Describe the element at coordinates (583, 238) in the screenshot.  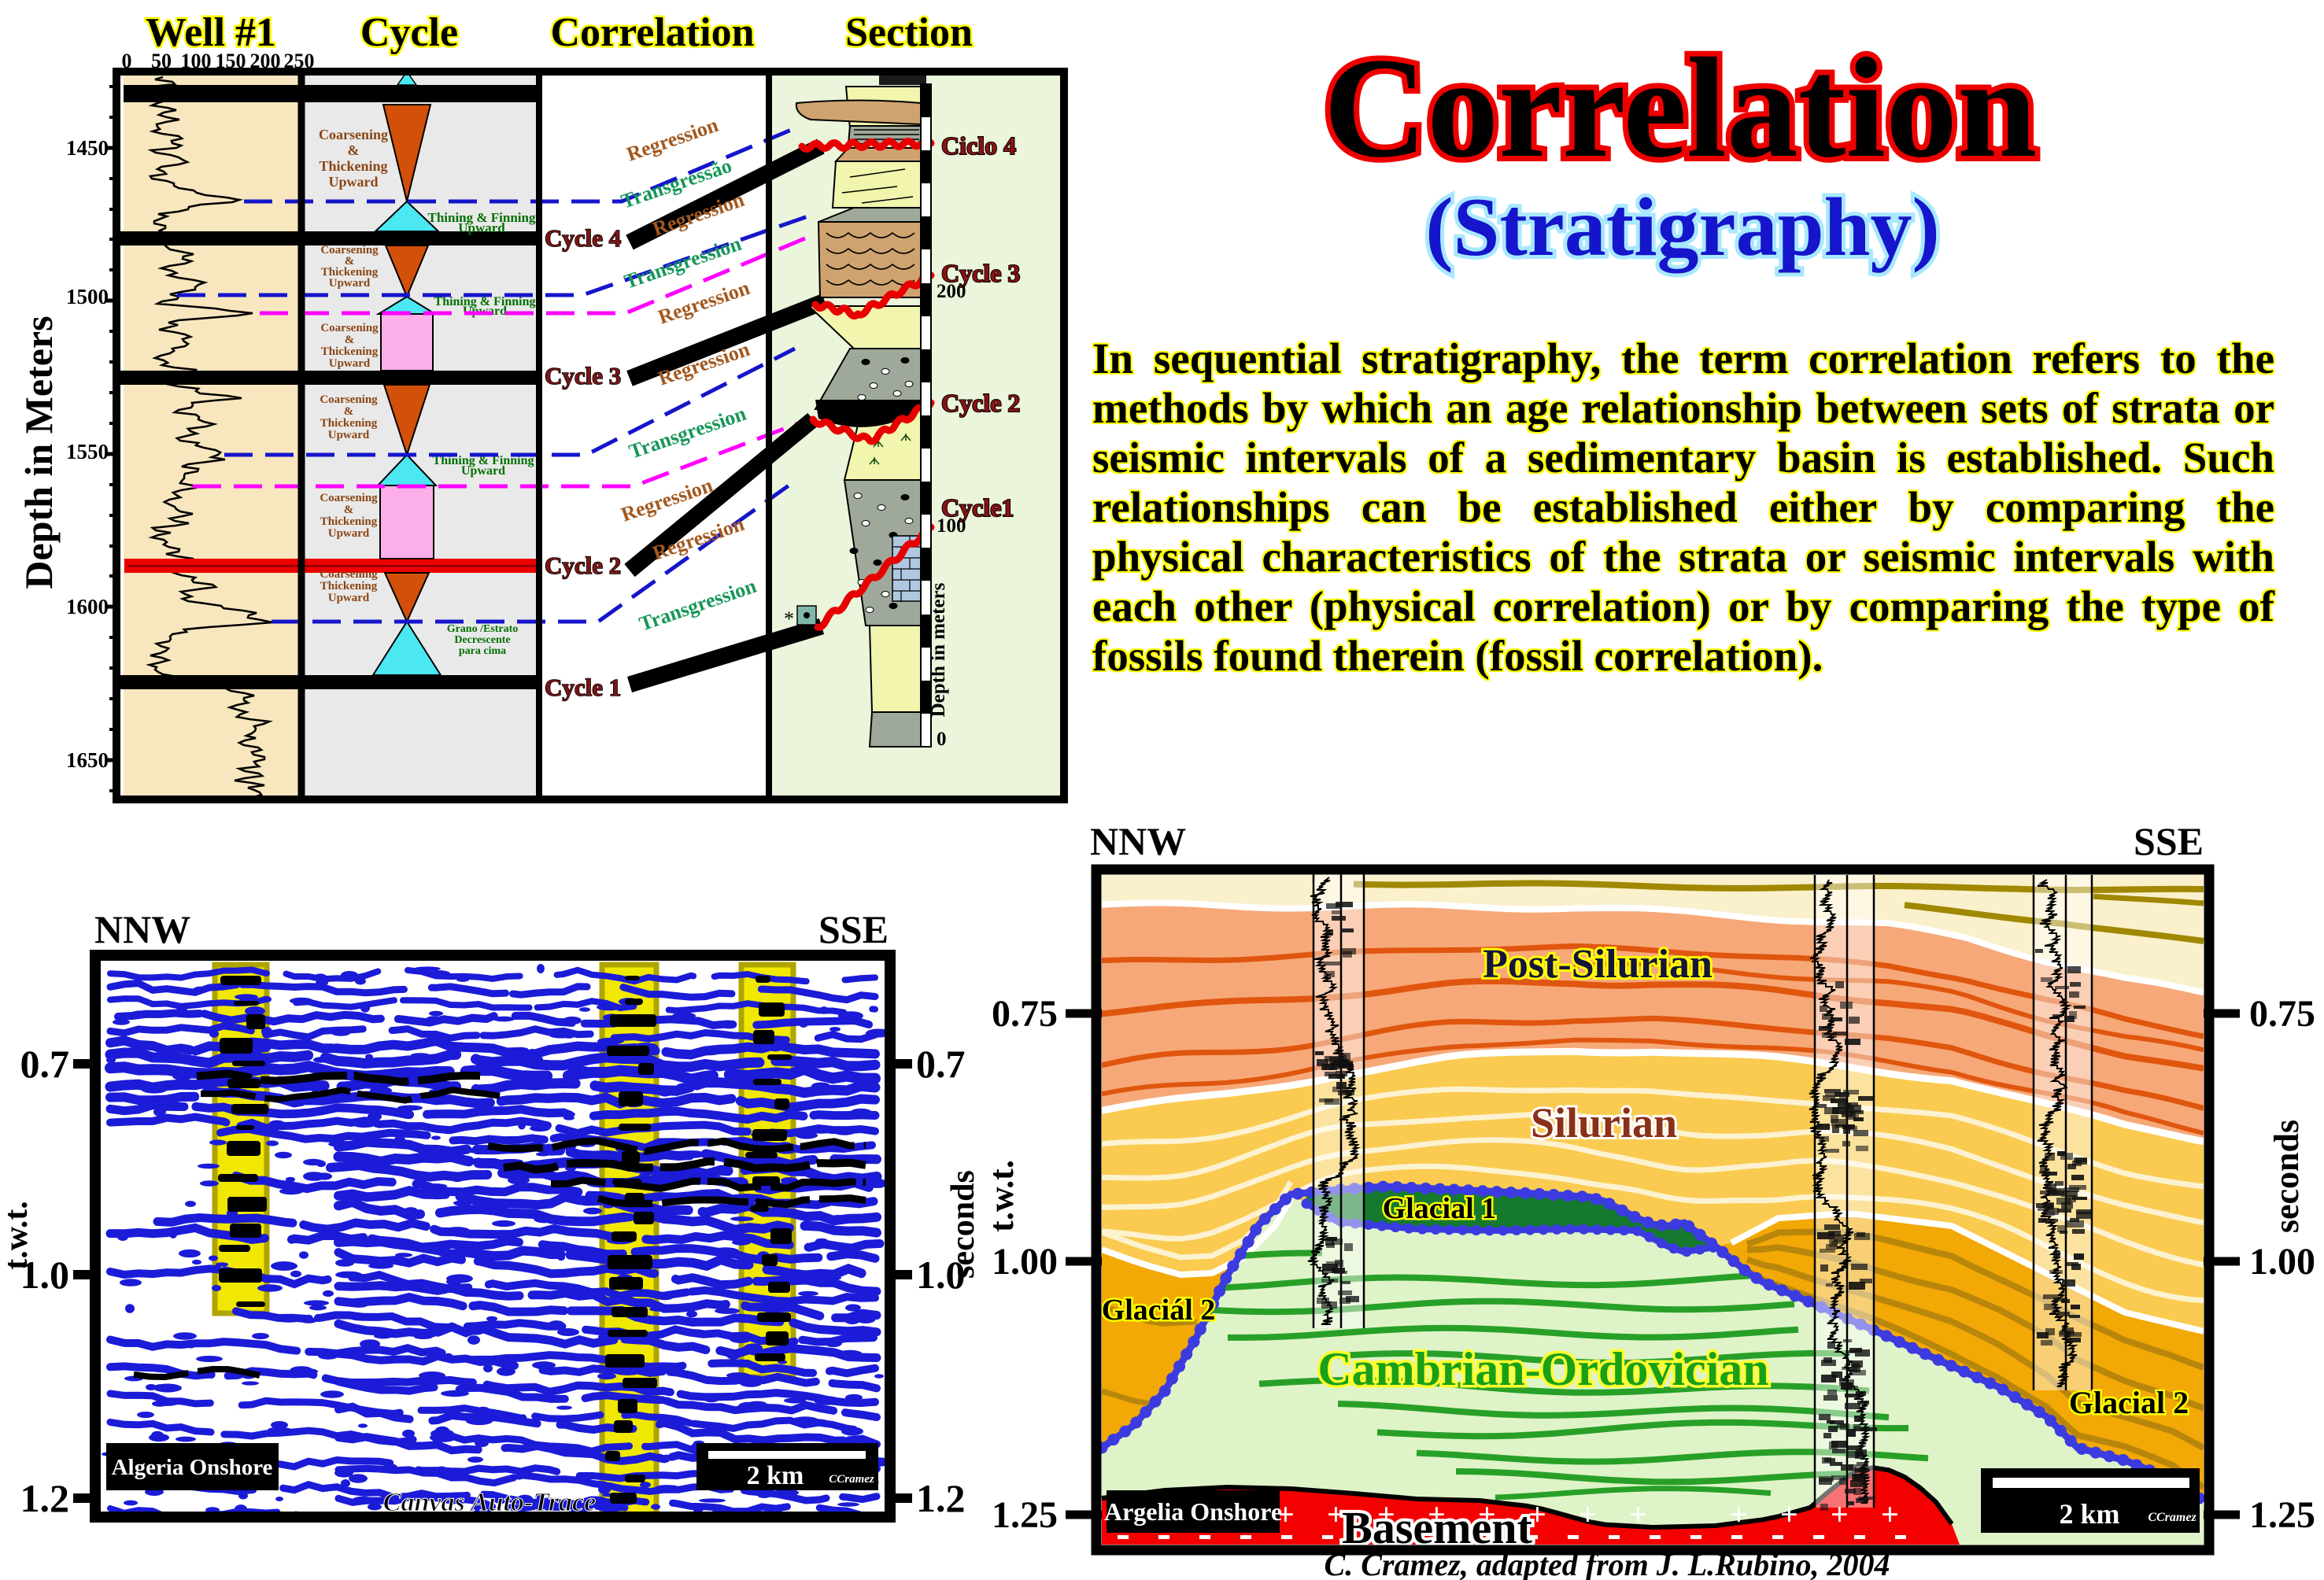
I see `svg-text: Cycle 4` at that location.